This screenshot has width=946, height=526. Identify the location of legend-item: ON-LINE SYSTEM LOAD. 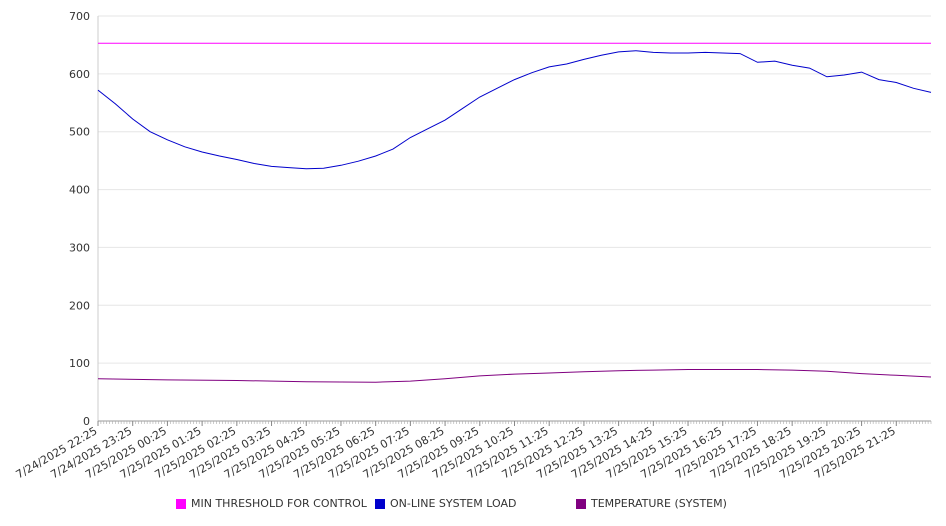
(445, 503).